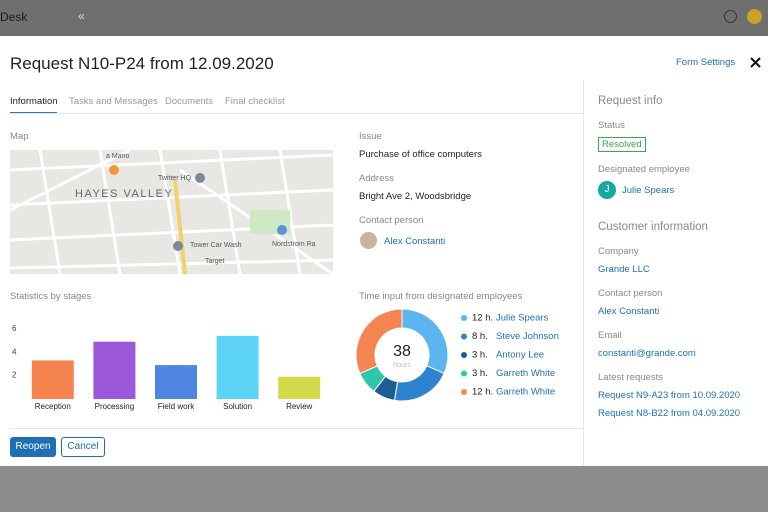 The width and height of the screenshot is (768, 512). Describe the element at coordinates (175, 178) in the screenshot. I see `map-place-label: Twitter HQ` at that location.